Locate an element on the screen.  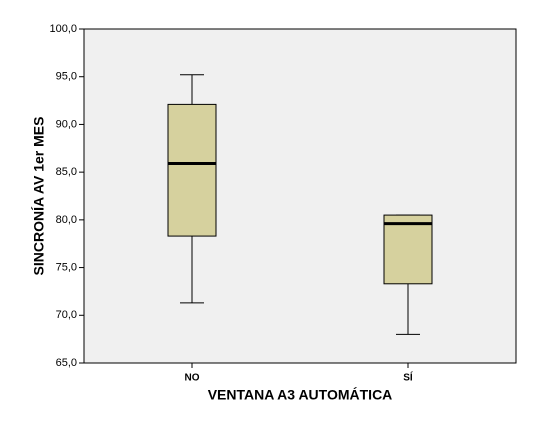
y-tick-label: 90,0 is located at coordinates (66, 124).